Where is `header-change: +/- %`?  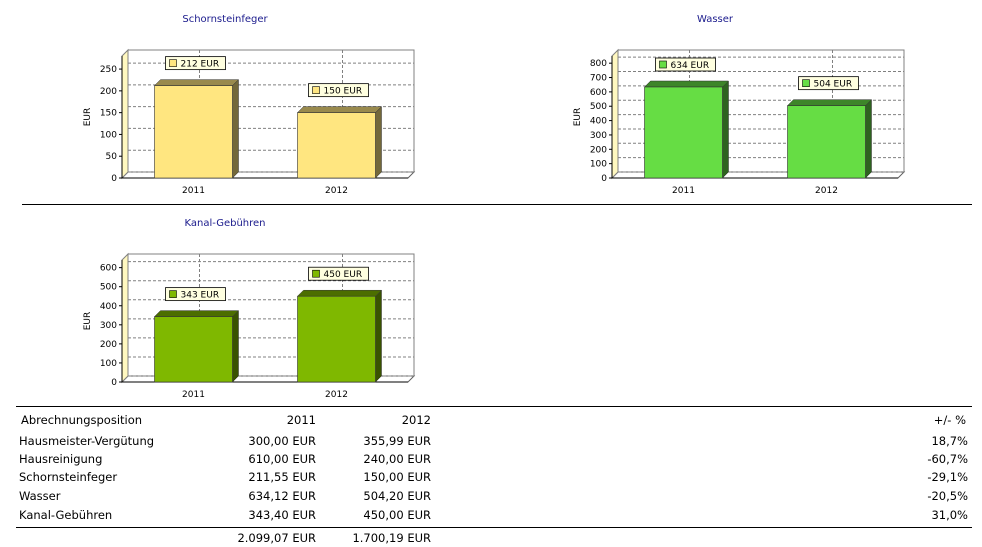 header-change: +/- % is located at coordinates (949, 420).